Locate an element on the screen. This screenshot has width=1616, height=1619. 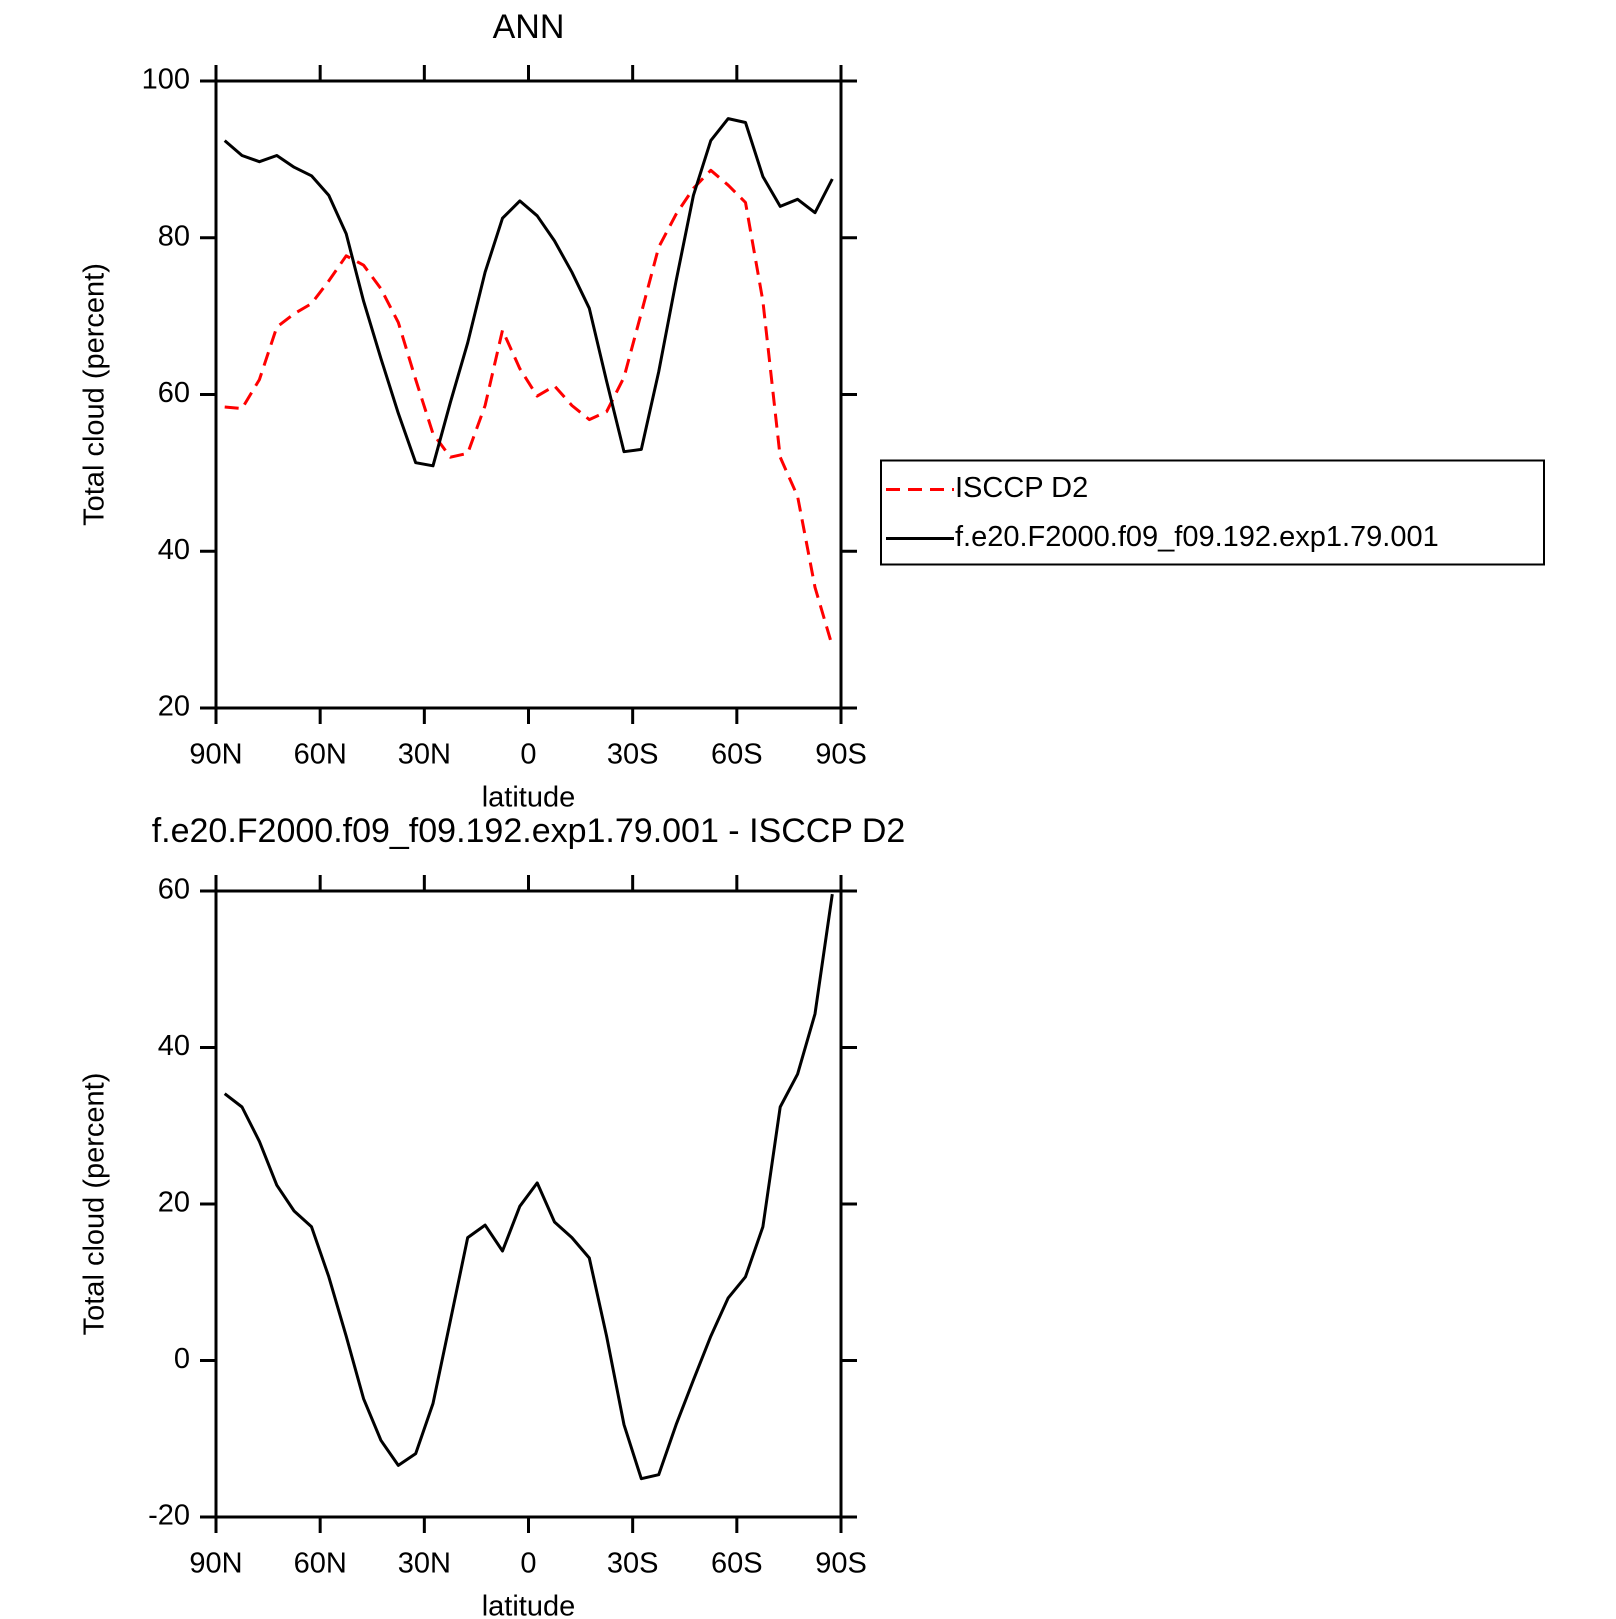
y-tick-label: 100 is located at coordinates (166, 80).